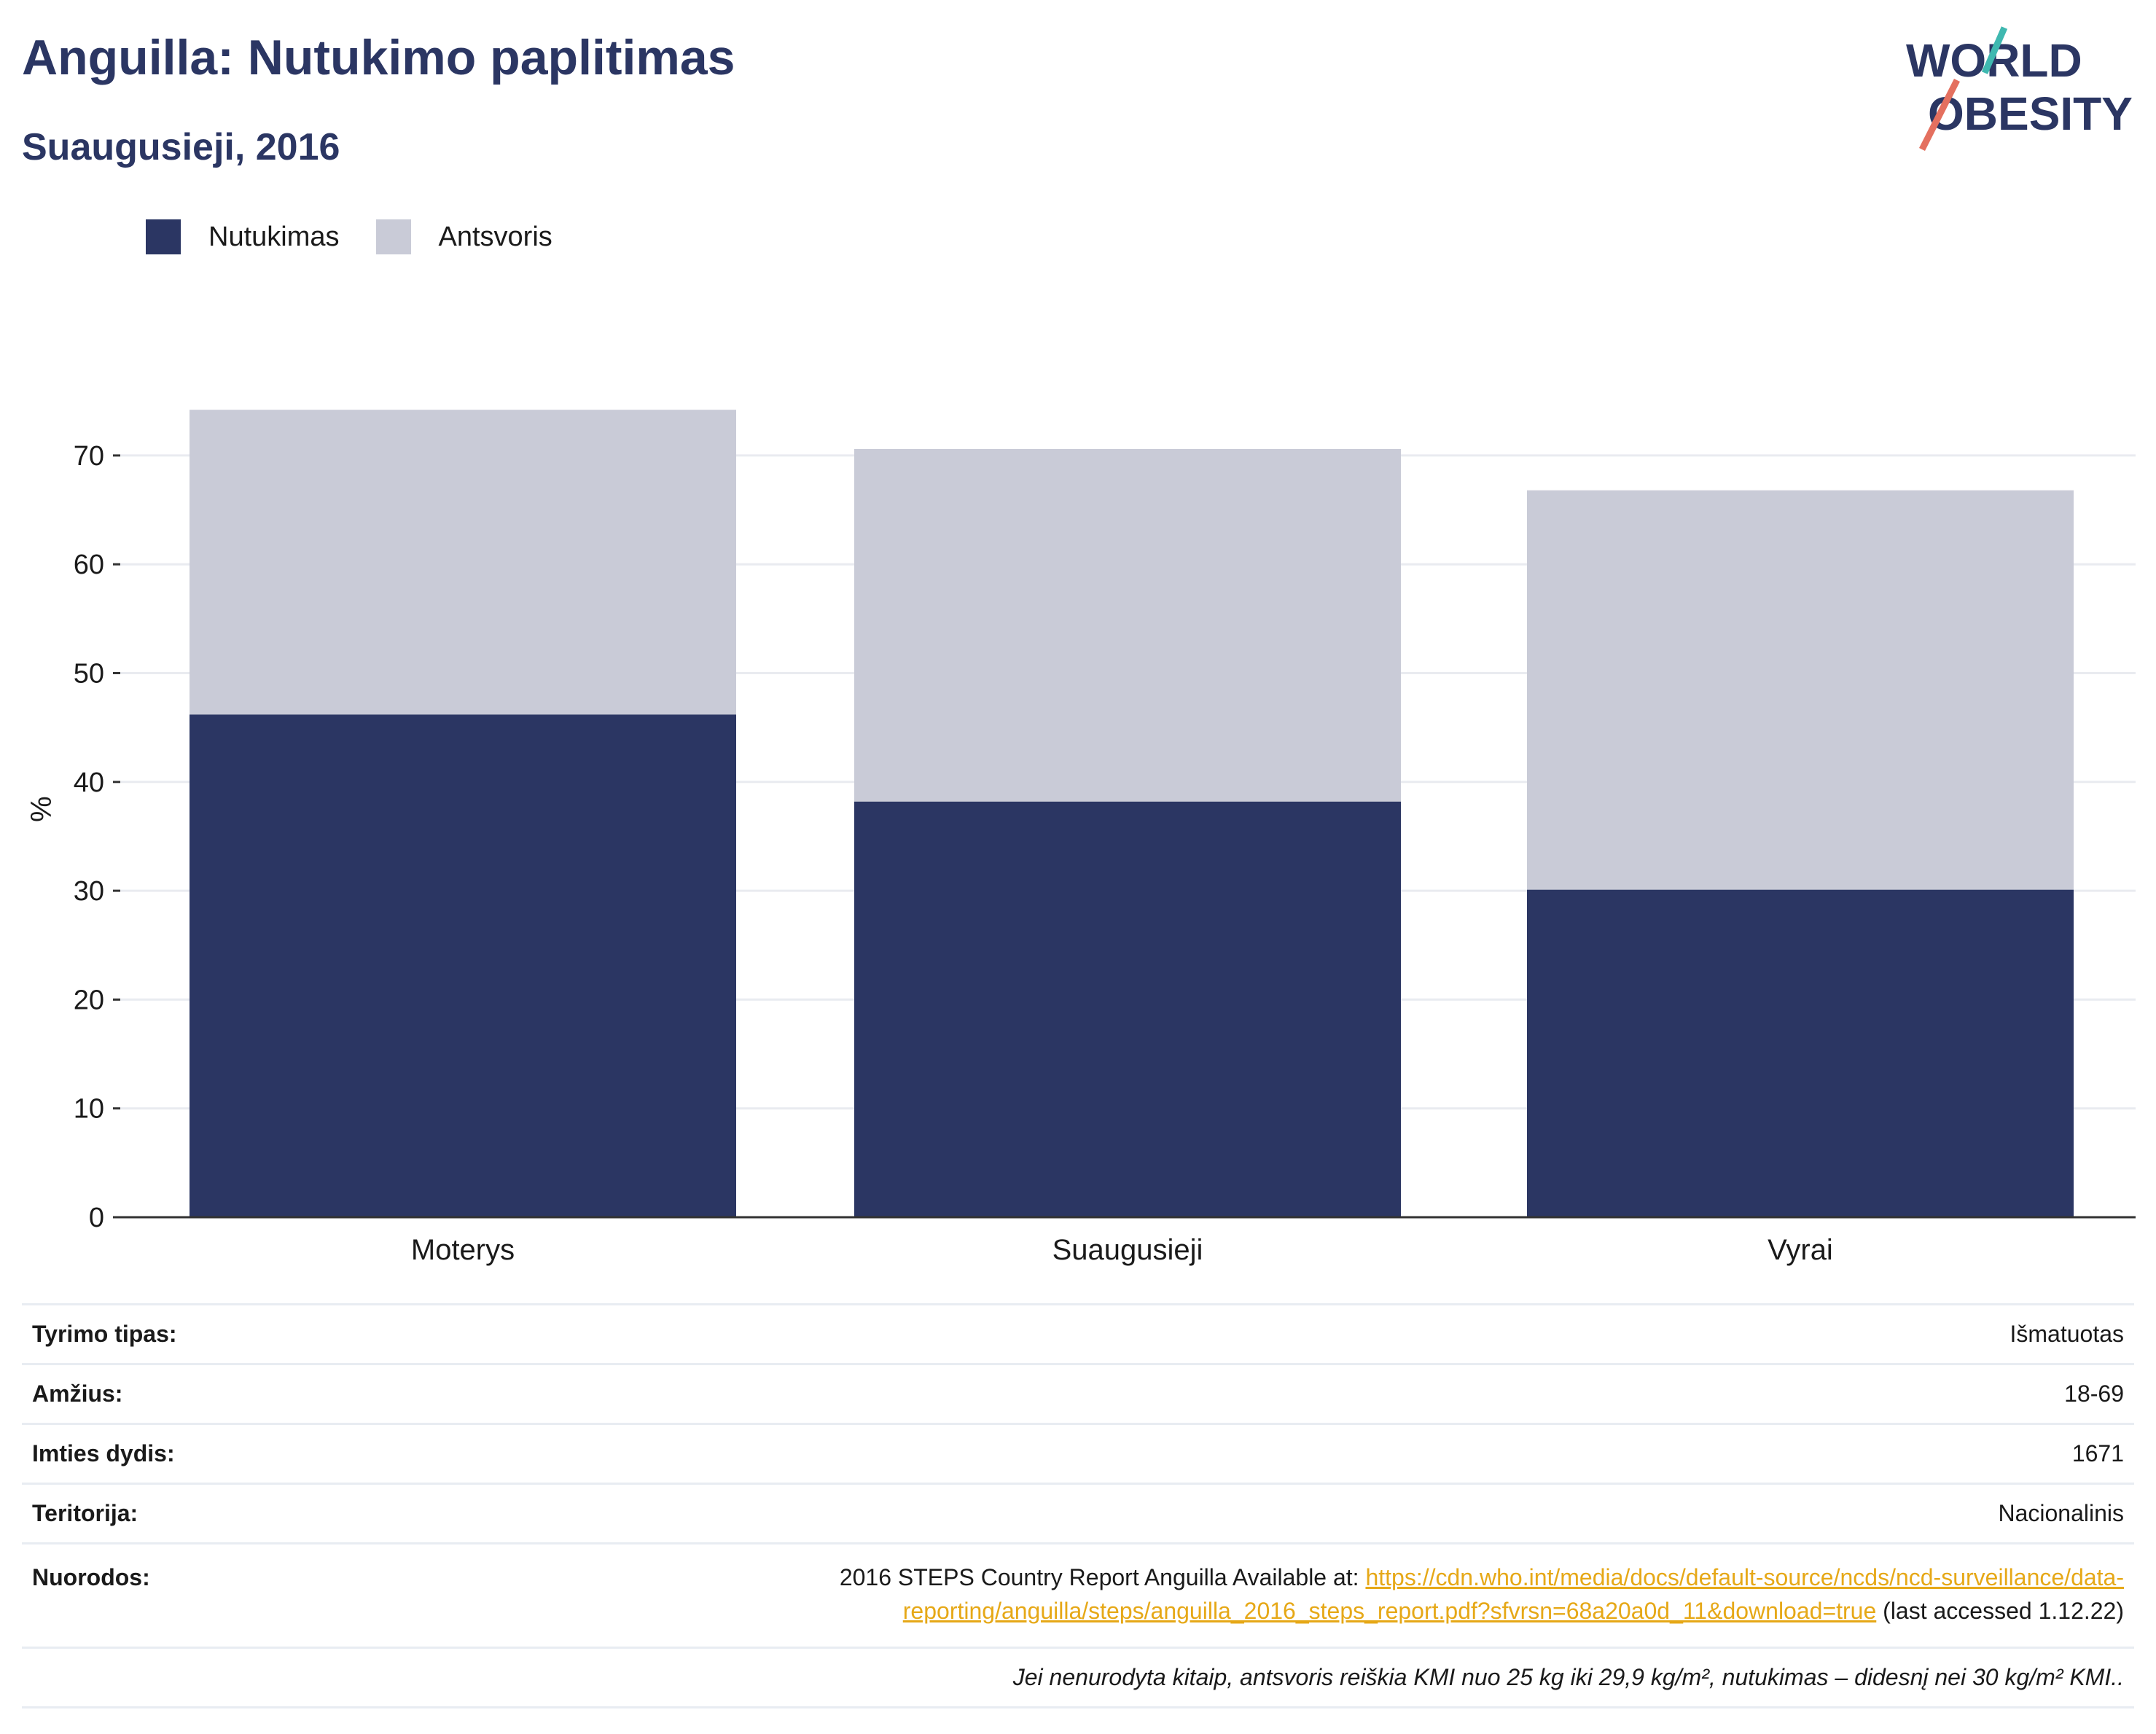 This screenshot has width=2156, height=1734. What do you see at coordinates (89, 674) in the screenshot?
I see `y-tick-label: 50` at bounding box center [89, 674].